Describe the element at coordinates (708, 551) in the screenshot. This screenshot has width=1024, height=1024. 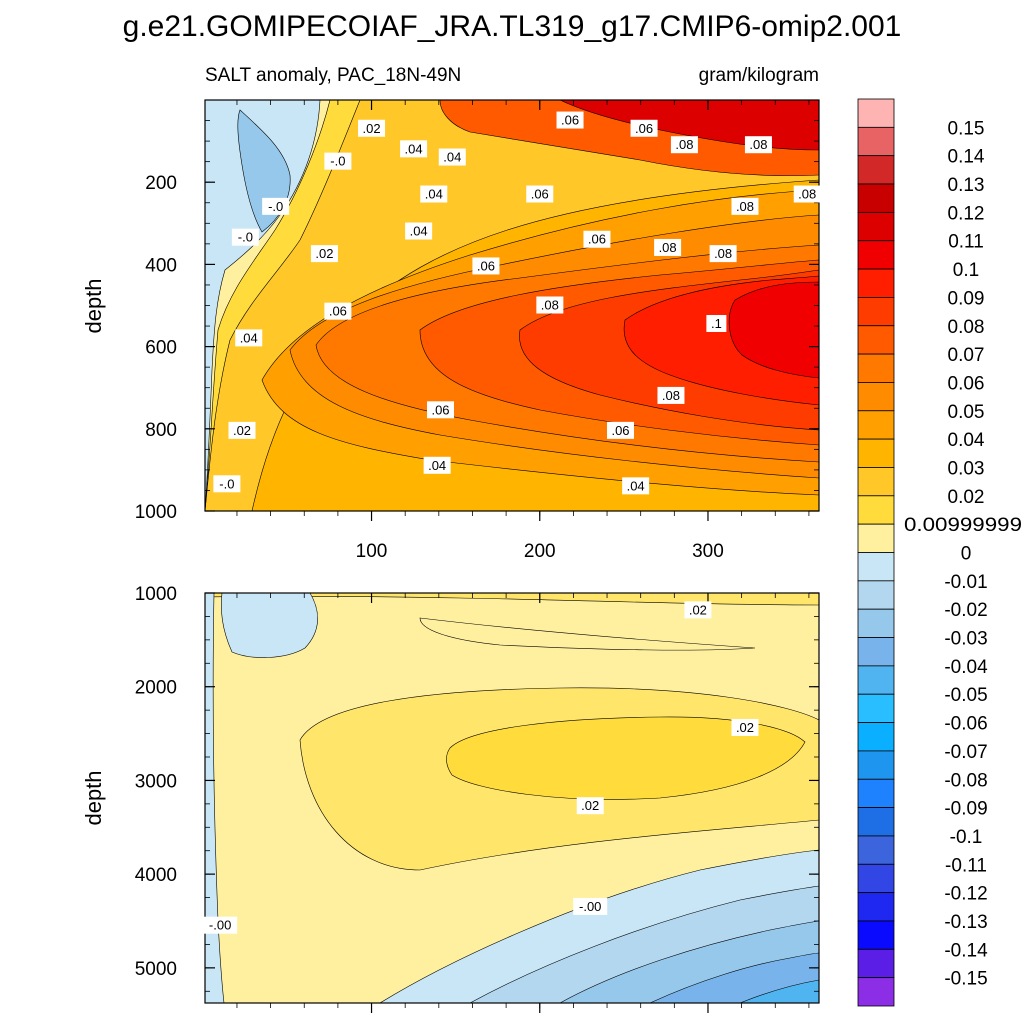
I see `x-tick-label: 300` at that location.